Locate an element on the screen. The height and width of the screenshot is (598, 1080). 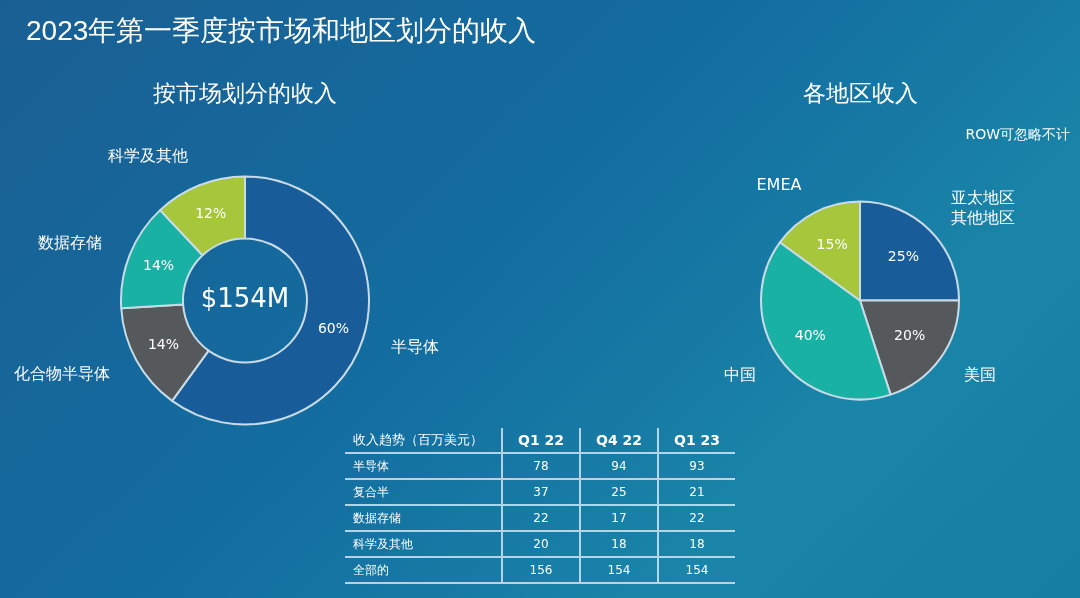
slice-label: 科学及其他 is located at coordinates (148, 156).